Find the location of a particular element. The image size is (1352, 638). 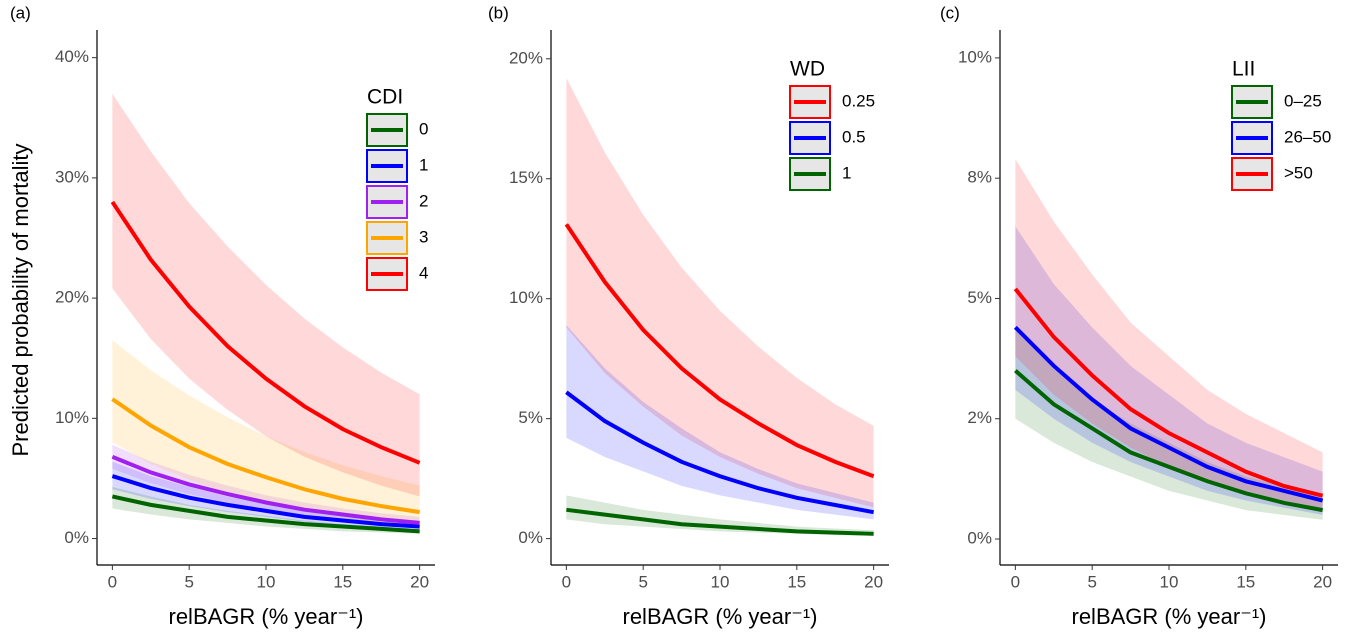

y-tick-label: 15% is located at coordinates (526, 177).